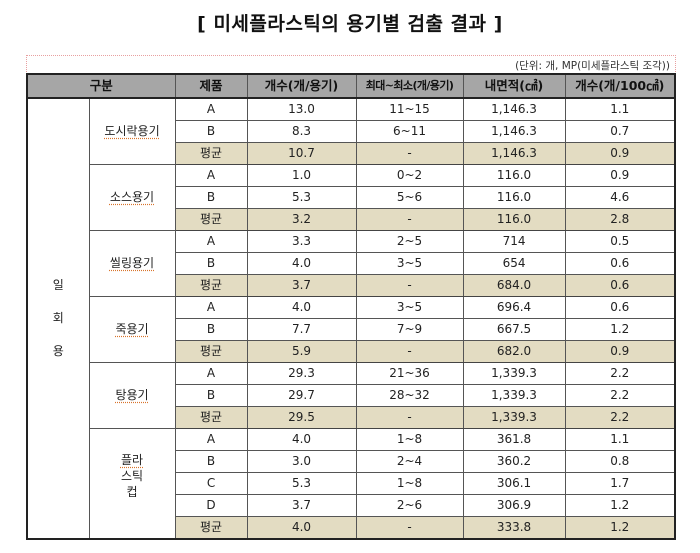 Image resolution: width=700 pixels, height=553 pixels. Describe the element at coordinates (409, 373) in the screenshot. I see `range-cell: 21~36` at that location.